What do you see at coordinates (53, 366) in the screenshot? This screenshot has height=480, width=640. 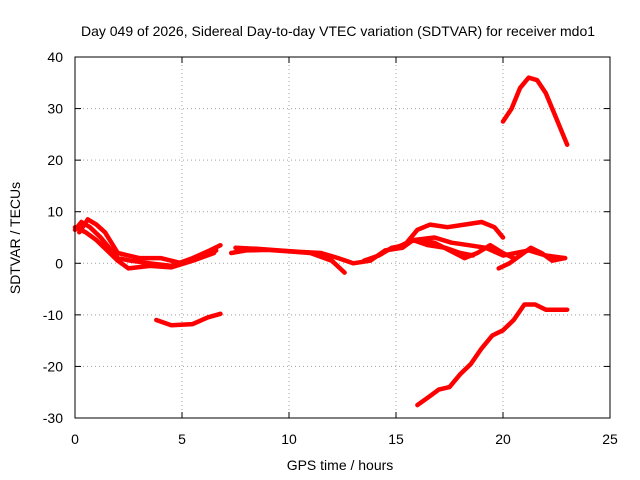 I see `y-tick-label: -20` at bounding box center [53, 366].